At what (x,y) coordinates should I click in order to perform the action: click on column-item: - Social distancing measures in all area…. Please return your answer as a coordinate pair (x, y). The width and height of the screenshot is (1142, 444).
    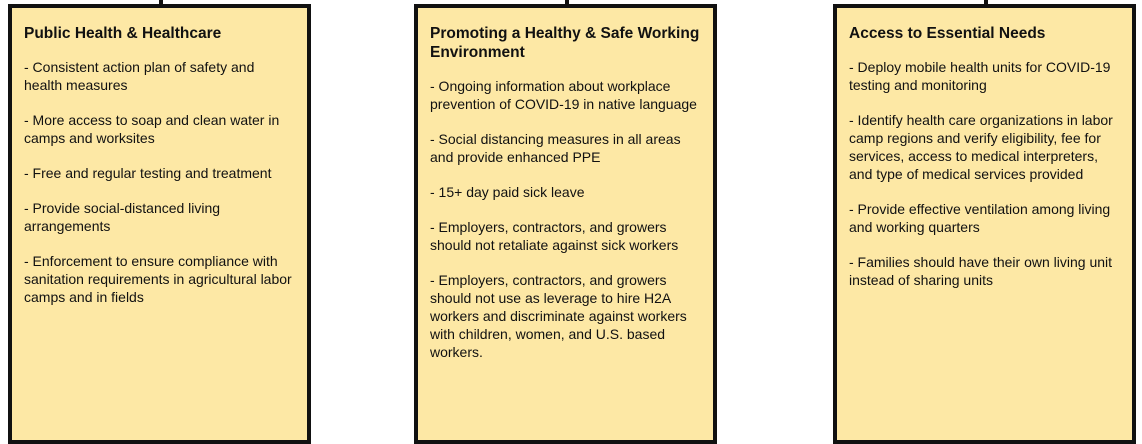
    Looking at the image, I should click on (555, 148).